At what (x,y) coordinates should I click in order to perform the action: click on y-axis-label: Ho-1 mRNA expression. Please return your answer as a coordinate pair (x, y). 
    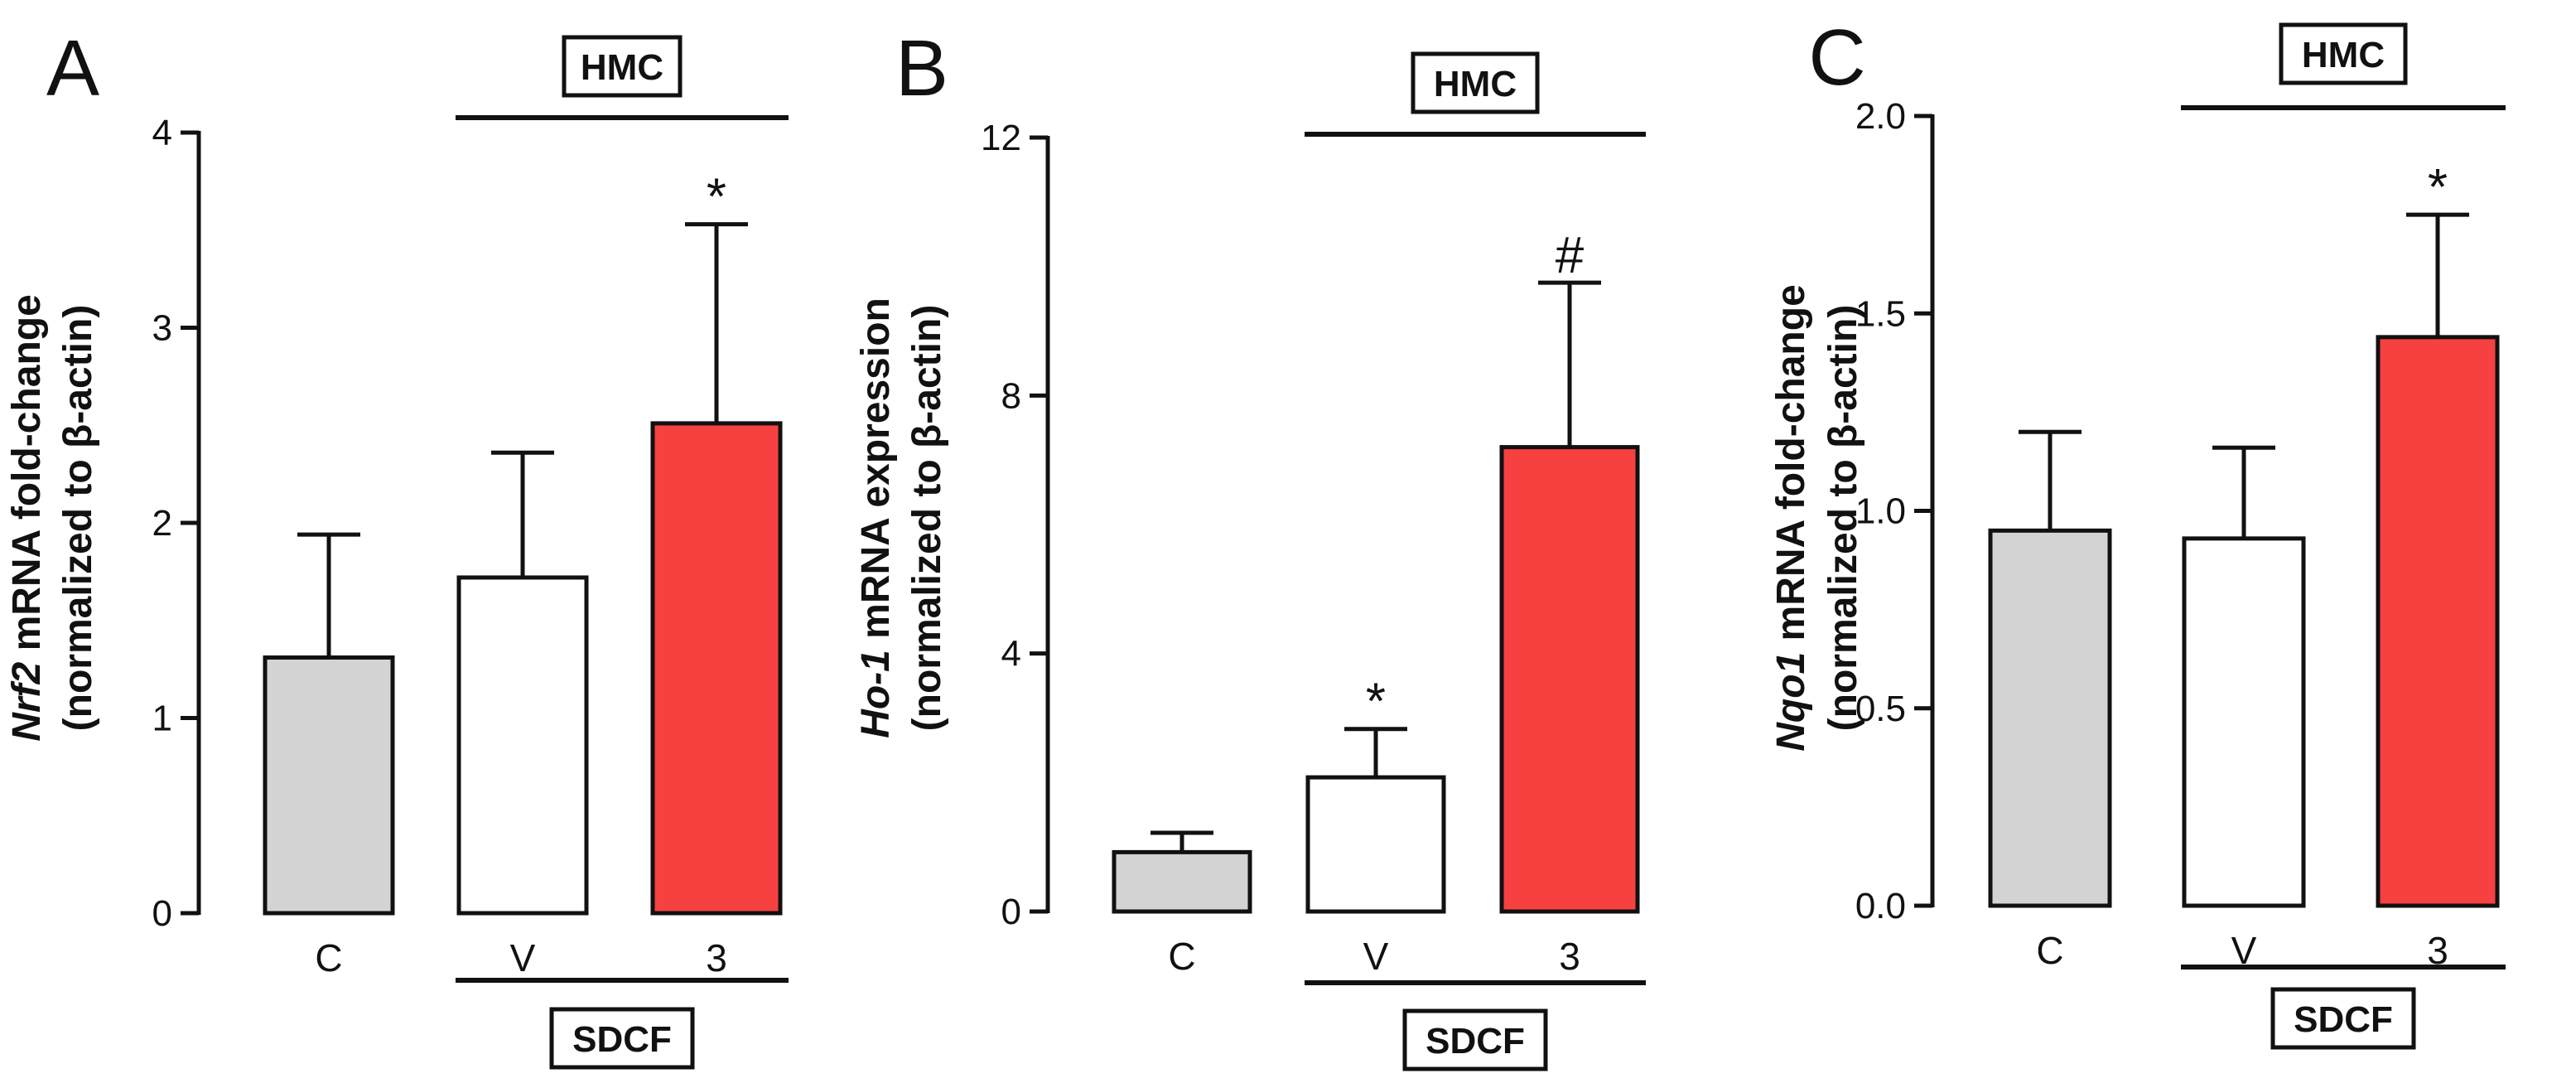
    Looking at the image, I should click on (876, 517).